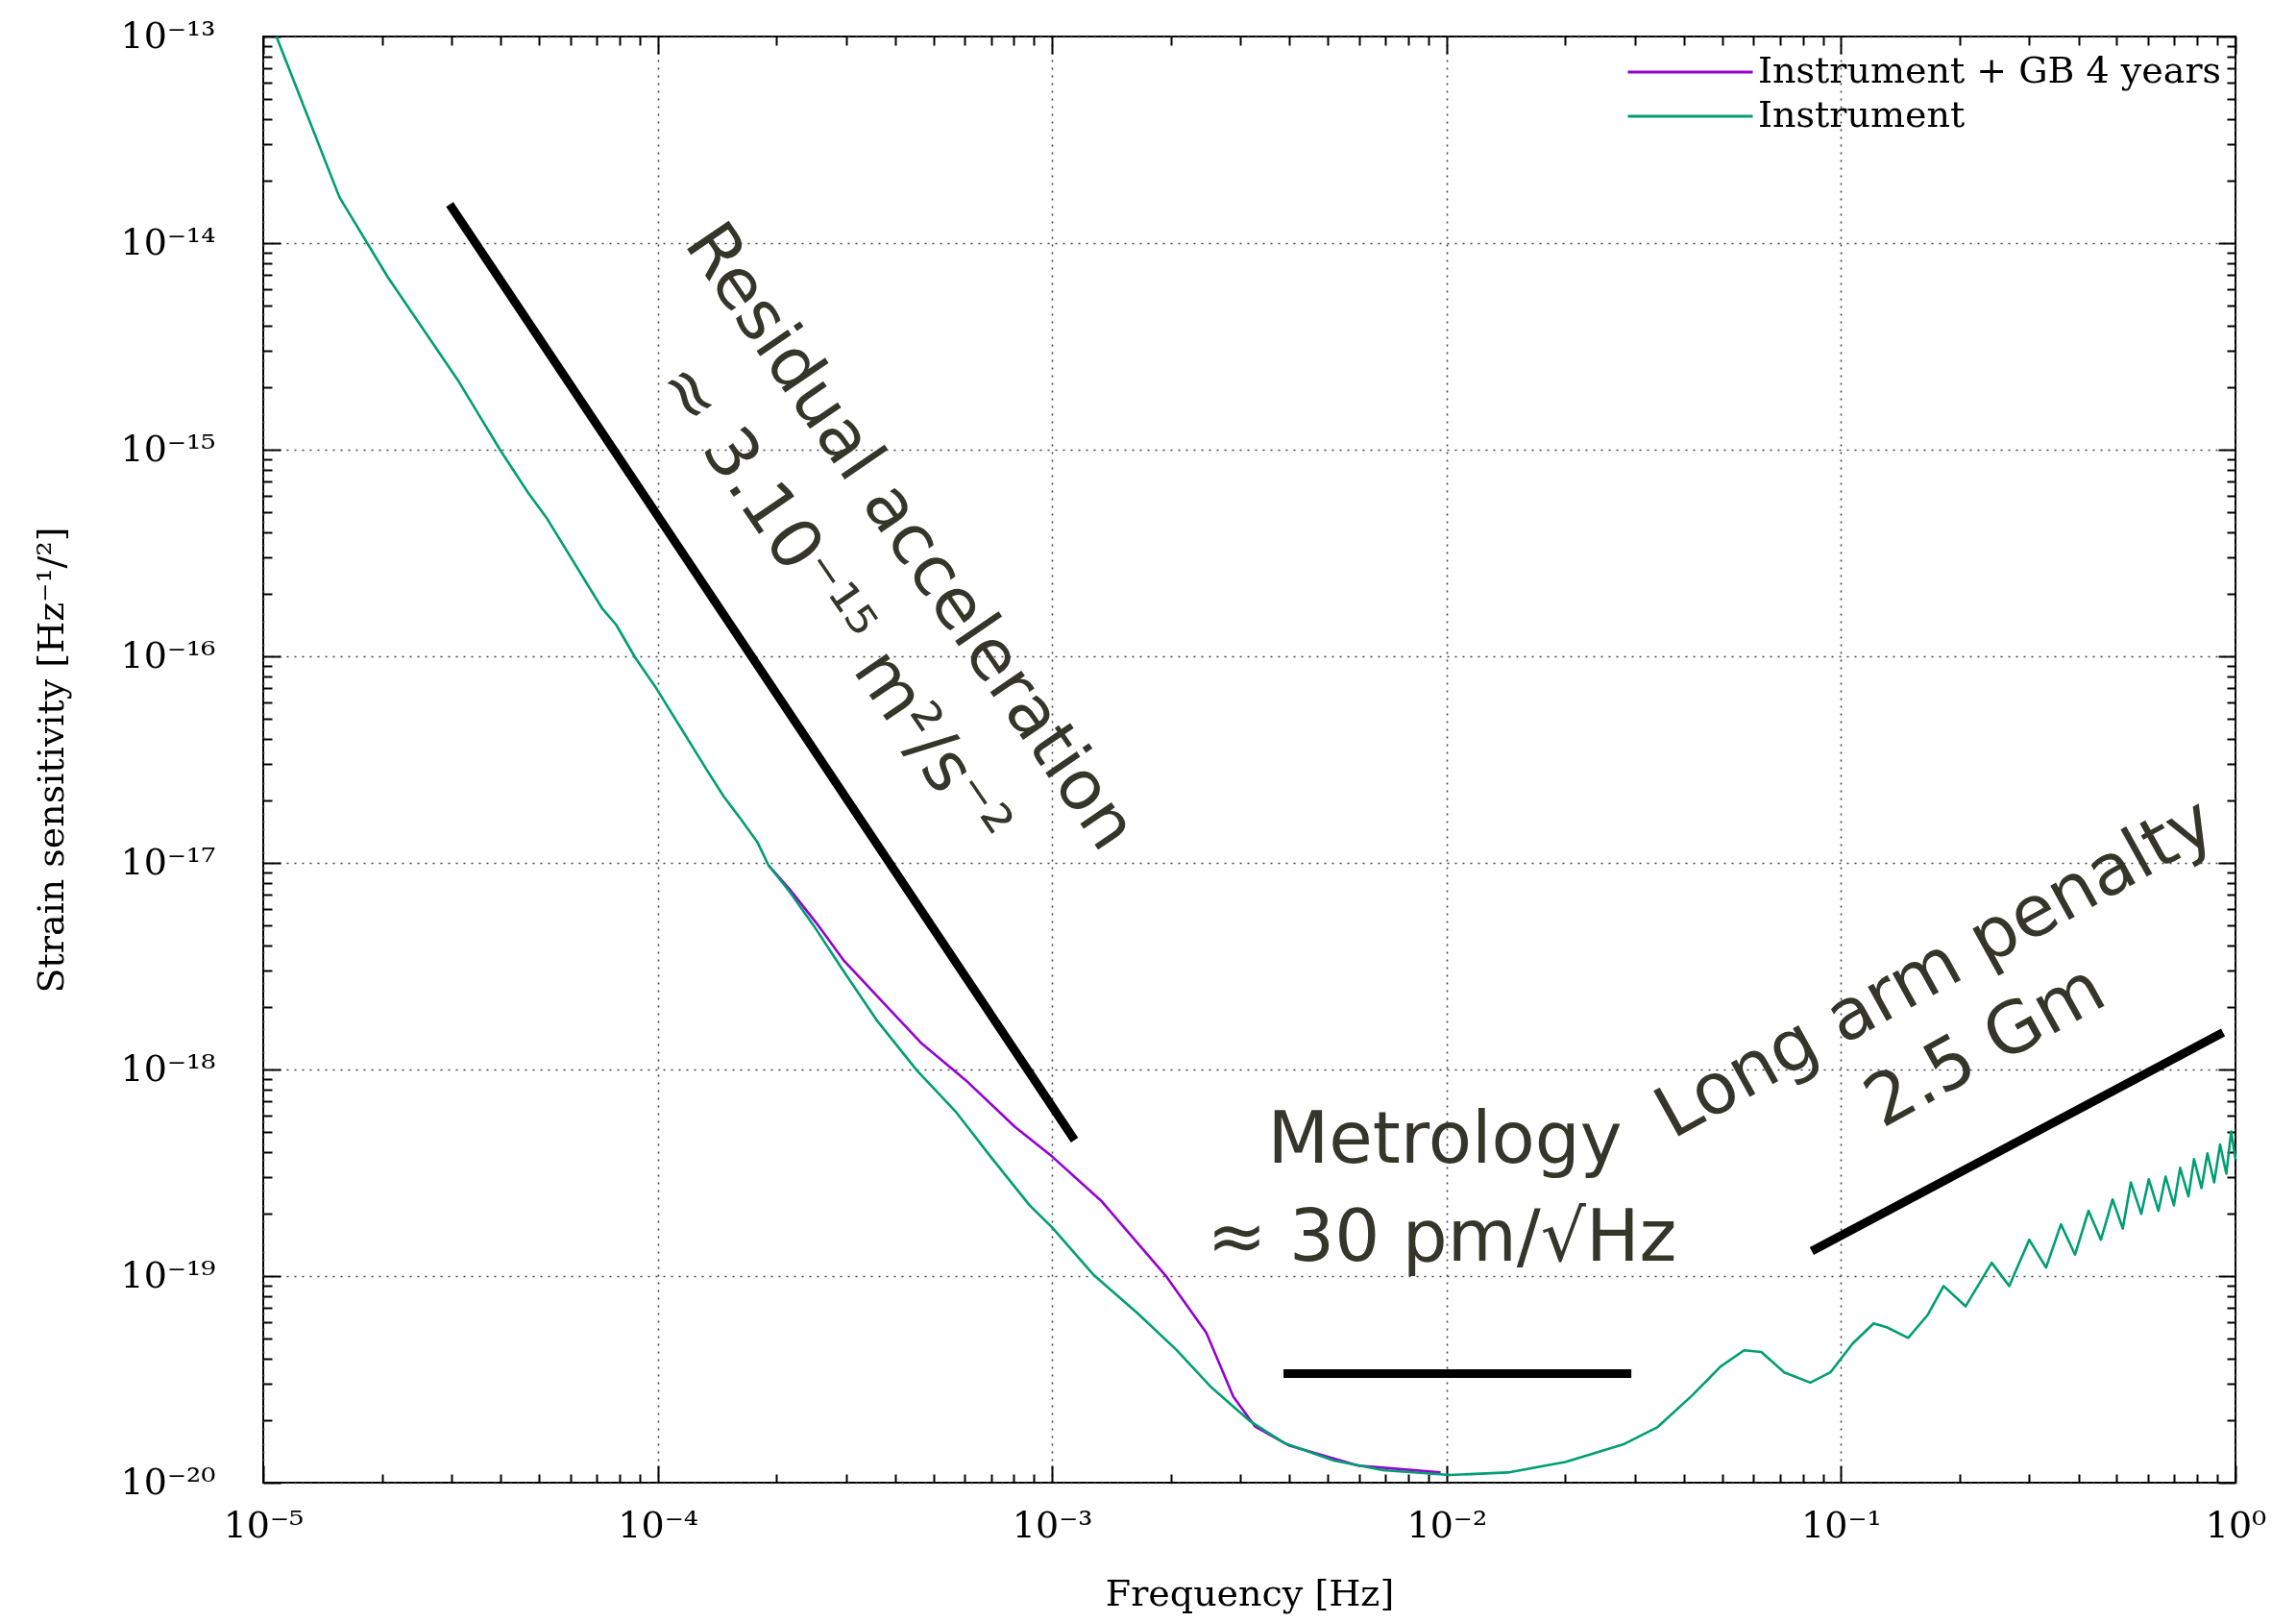 This screenshot has height=1622, width=2296. Describe the element at coordinates (168, 654) in the screenshot. I see `y-tick-label: 10⁻¹⁶` at that location.